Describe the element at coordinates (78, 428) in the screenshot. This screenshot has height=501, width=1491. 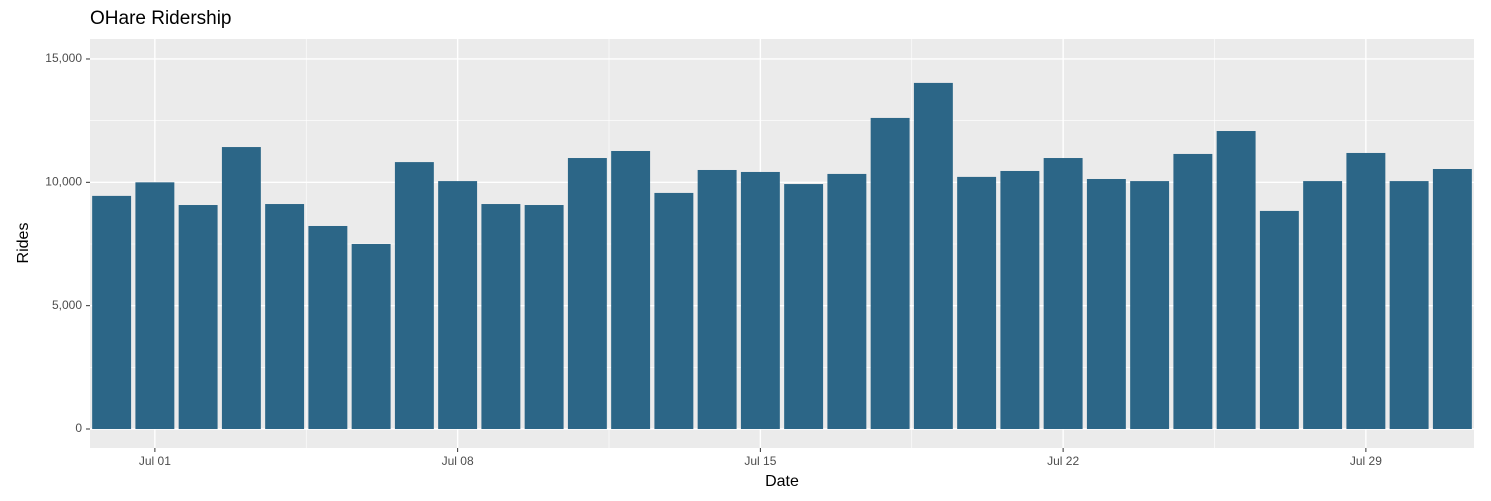
I see `y-tick-label: 0` at that location.